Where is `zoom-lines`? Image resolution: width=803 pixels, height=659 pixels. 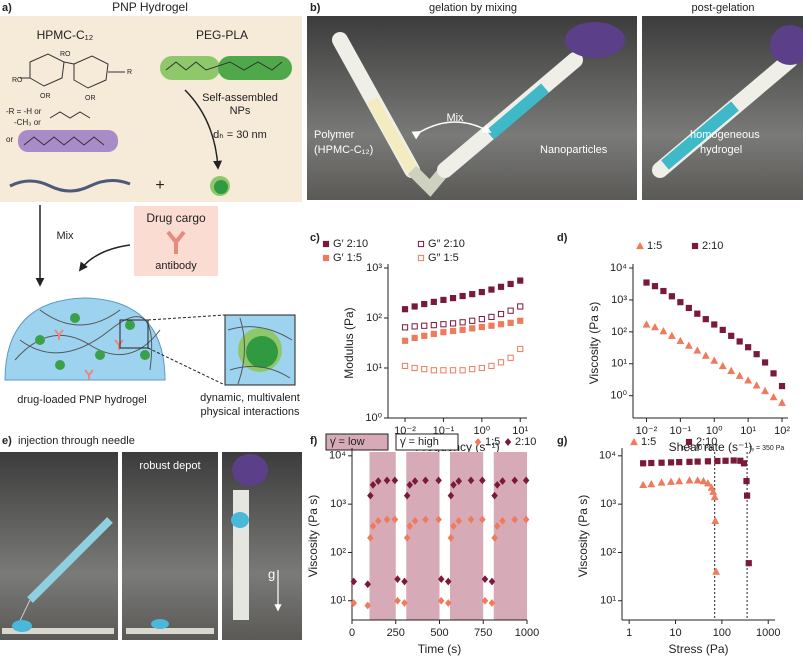 zoom-lines is located at coordinates (186, 350).